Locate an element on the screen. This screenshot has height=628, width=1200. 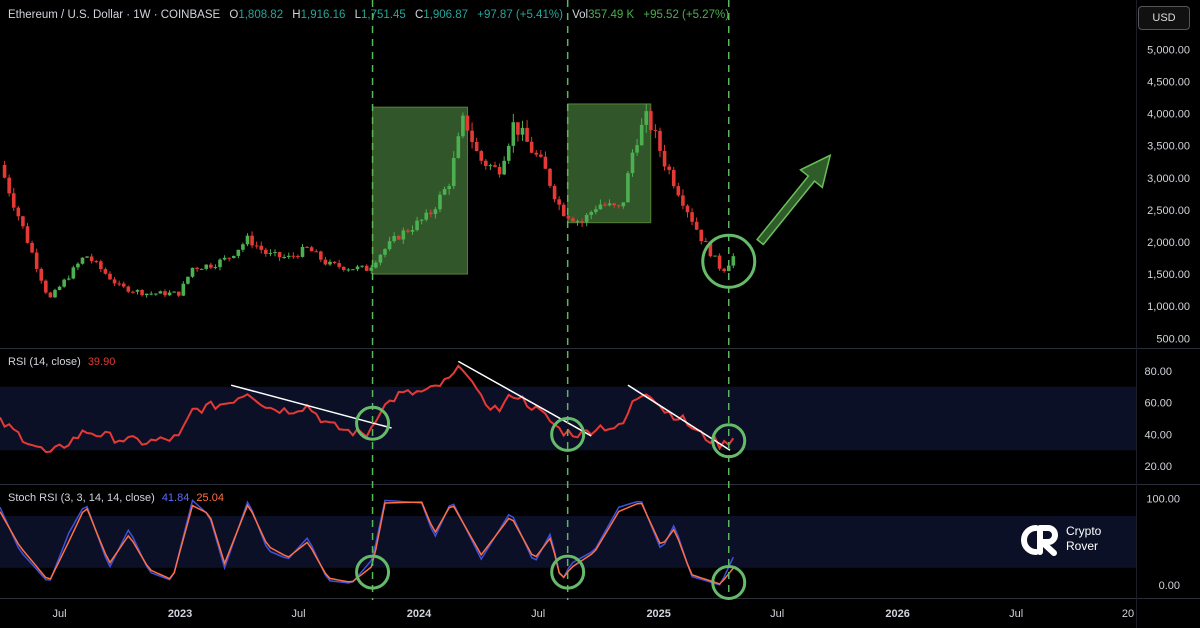
highlight-box is located at coordinates (420, 190).